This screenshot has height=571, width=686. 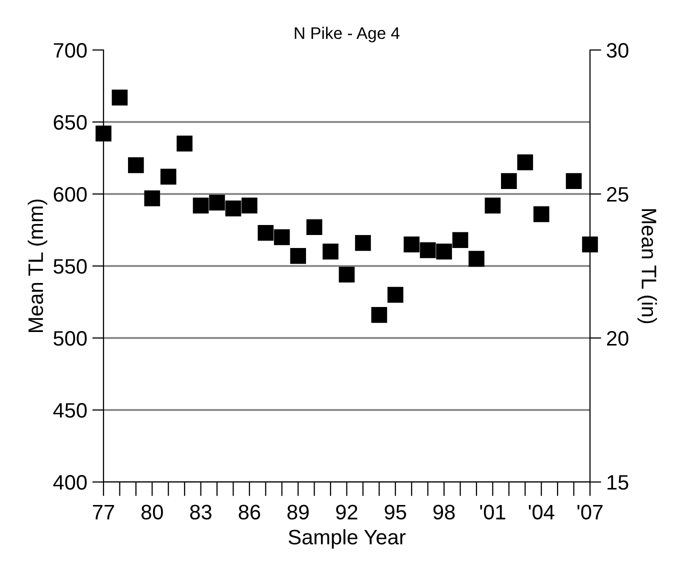 What do you see at coordinates (298, 512) in the screenshot?
I see `x-tick-label: 89` at bounding box center [298, 512].